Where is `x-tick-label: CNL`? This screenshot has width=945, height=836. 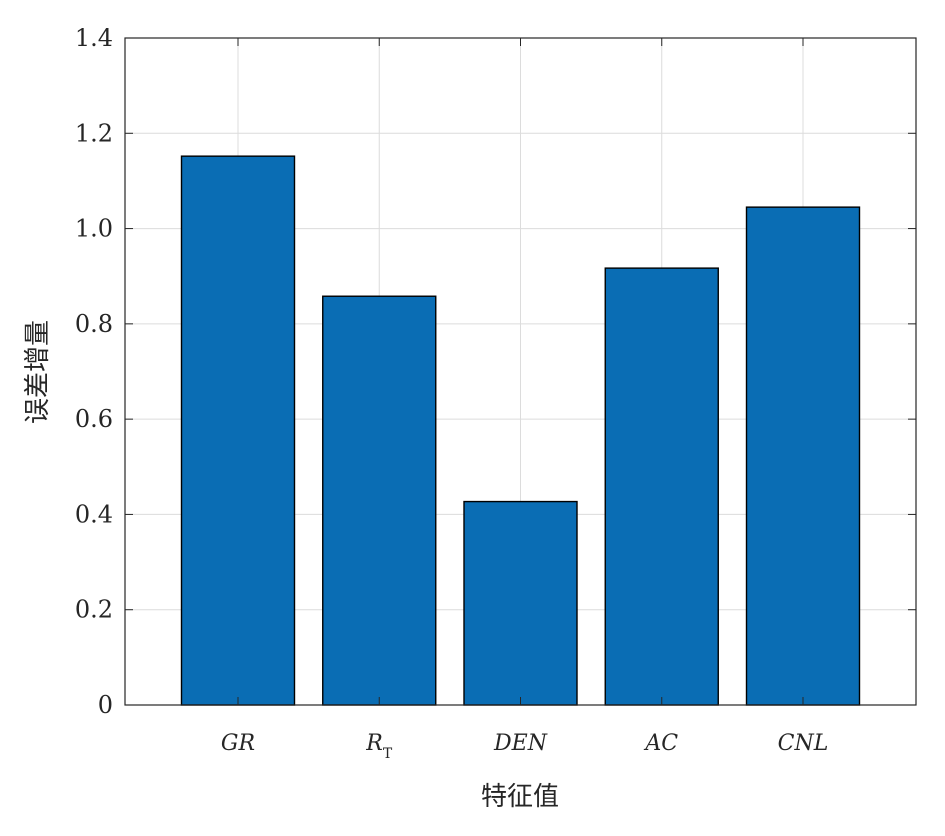
x-tick-label: CNL is located at coordinates (803, 743).